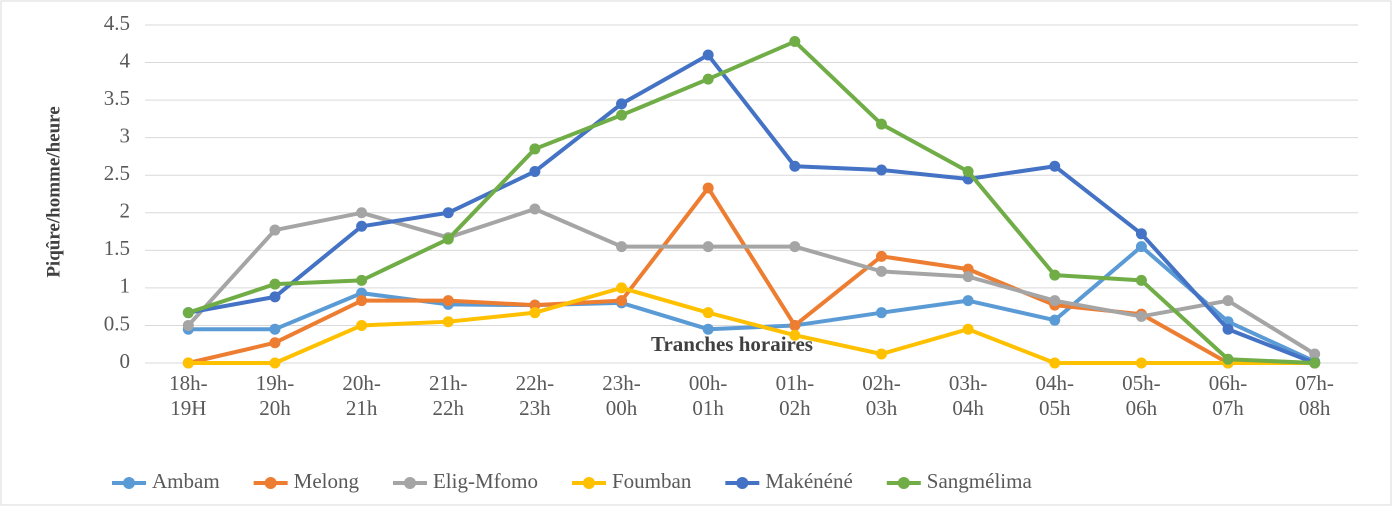 The image size is (1392, 506). Describe the element at coordinates (448, 383) in the screenshot. I see `x-tick-line: 21h-` at that location.